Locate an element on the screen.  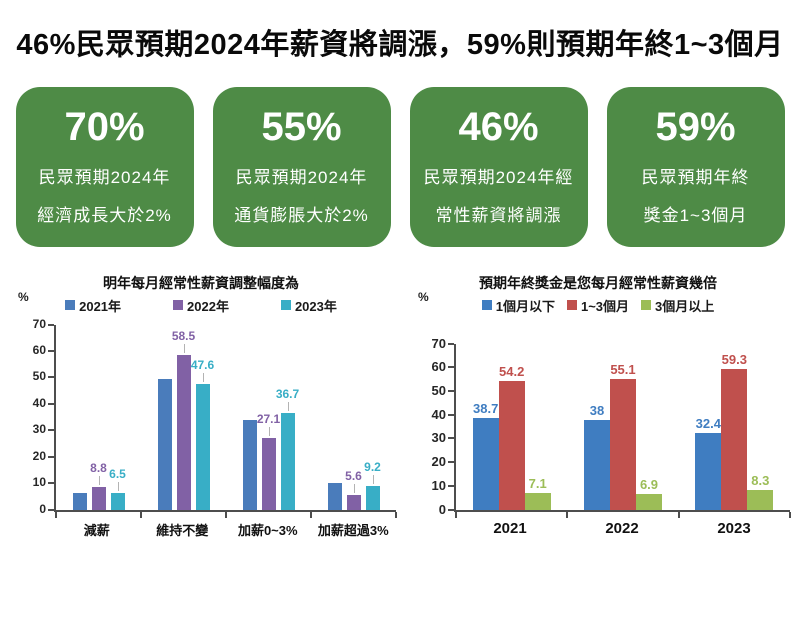
bar-value-label: 54.2 is located at coordinates (512, 371).